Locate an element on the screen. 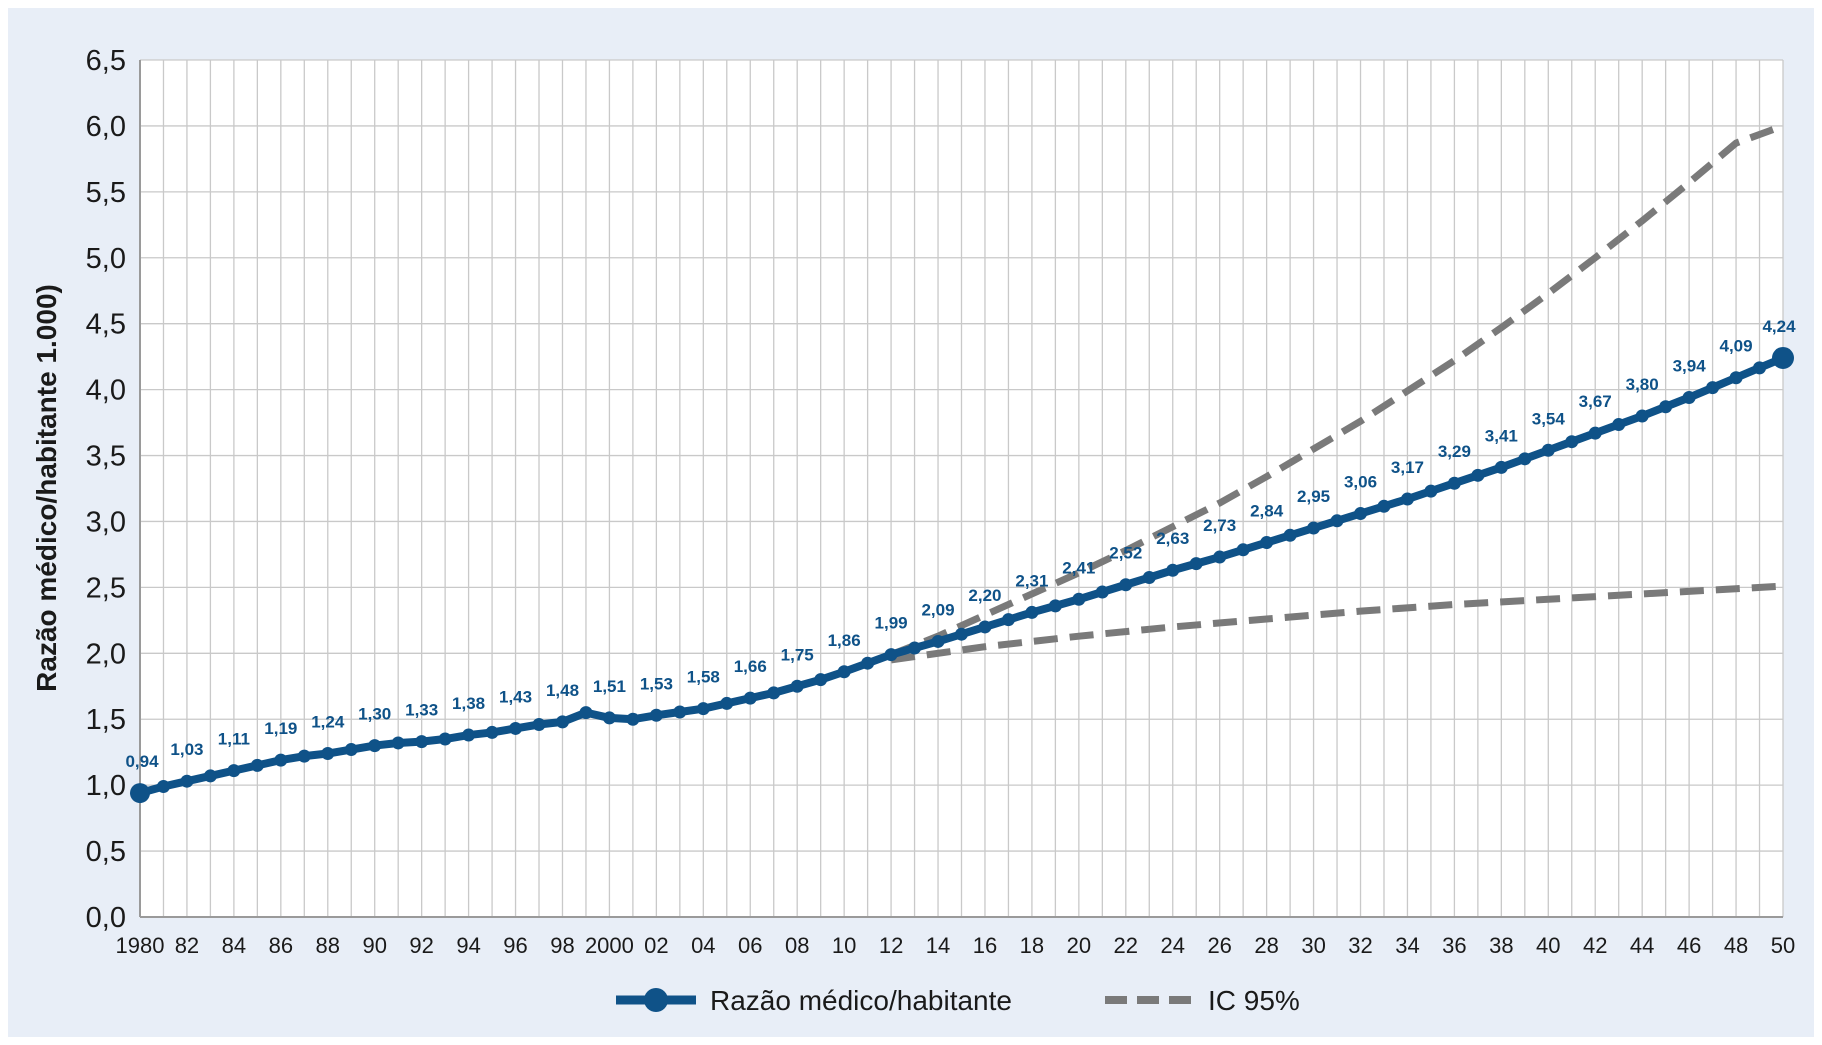 The width and height of the screenshot is (1822, 1045). y-tick-label: 4,5 is located at coordinates (106, 325).